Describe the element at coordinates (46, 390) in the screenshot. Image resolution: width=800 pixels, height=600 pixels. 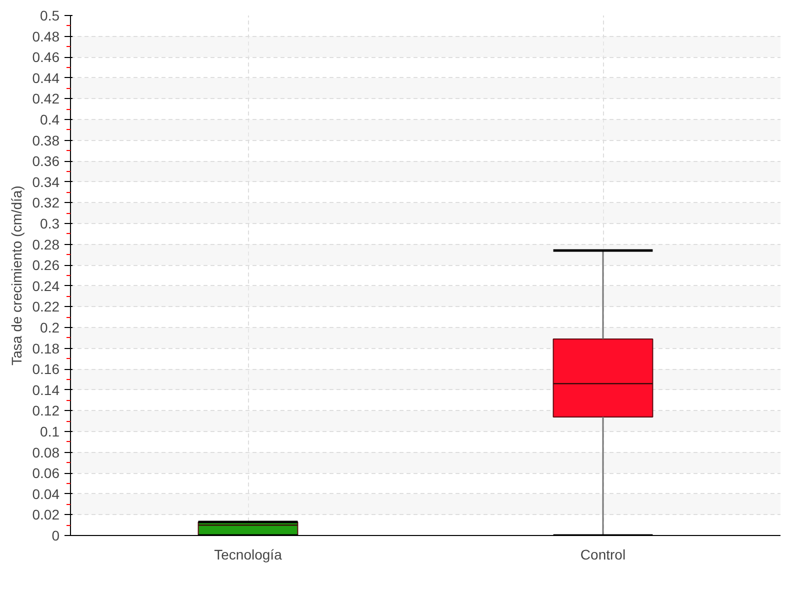
I see `y-tick-label: 0.14` at that location.